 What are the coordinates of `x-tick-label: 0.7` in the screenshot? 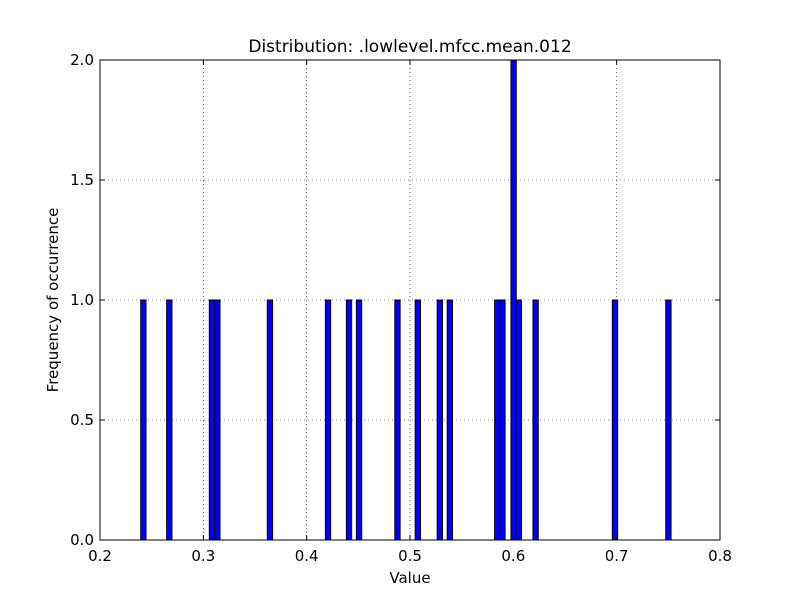 It's located at (617, 556).